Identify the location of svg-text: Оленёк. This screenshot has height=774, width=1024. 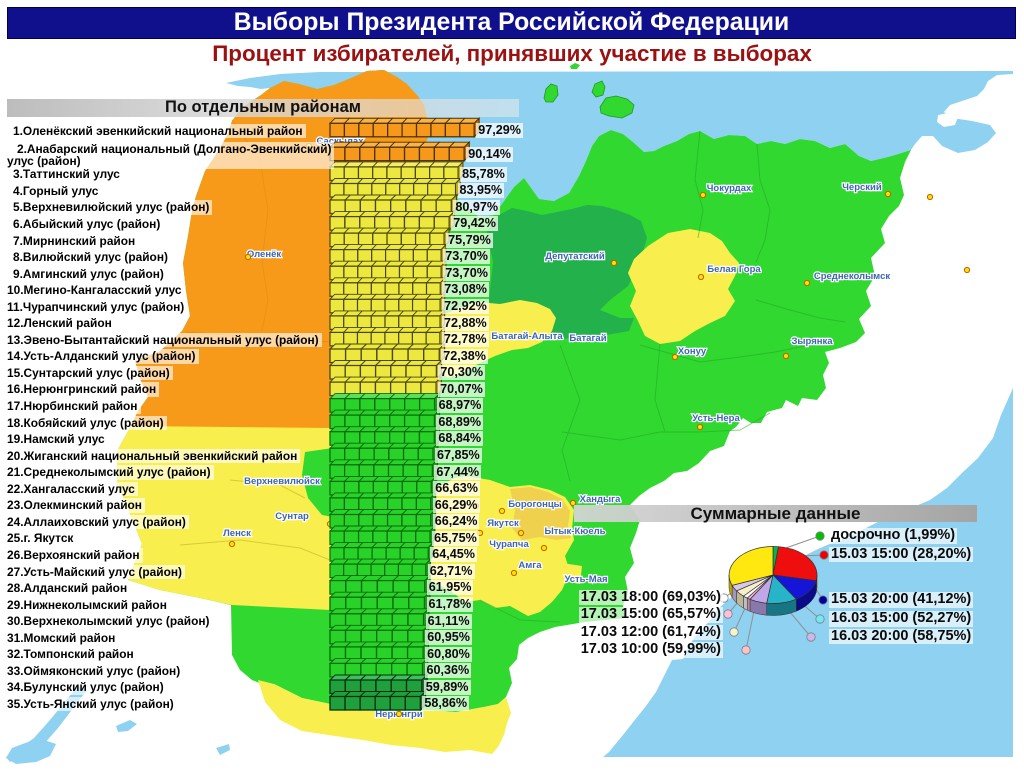
(264, 254).